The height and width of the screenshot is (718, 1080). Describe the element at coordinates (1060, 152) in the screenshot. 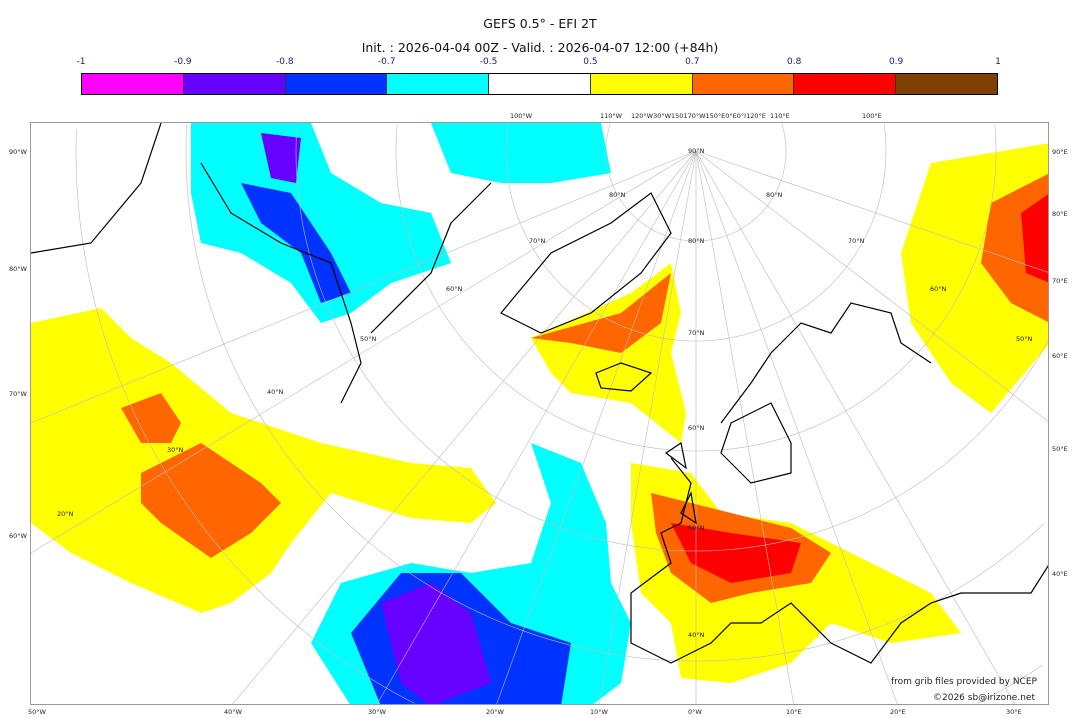

I see `graticule-label: 90°E` at that location.